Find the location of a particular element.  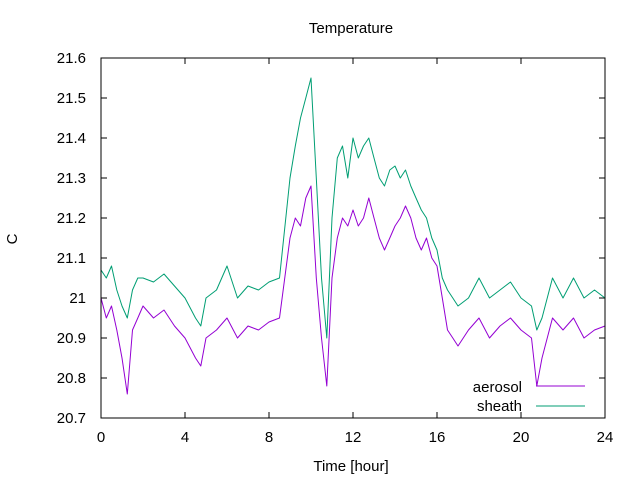

chart-title: Temperature is located at coordinates (351, 28).